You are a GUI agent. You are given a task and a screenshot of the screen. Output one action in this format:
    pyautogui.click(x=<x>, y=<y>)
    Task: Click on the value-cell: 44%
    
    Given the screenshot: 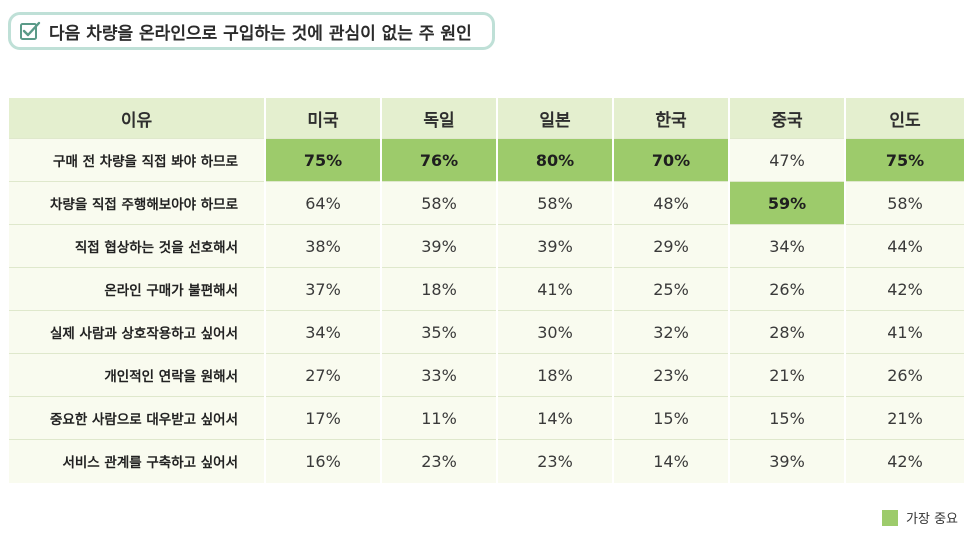 What is the action you would take?
    pyautogui.click(x=905, y=246)
    